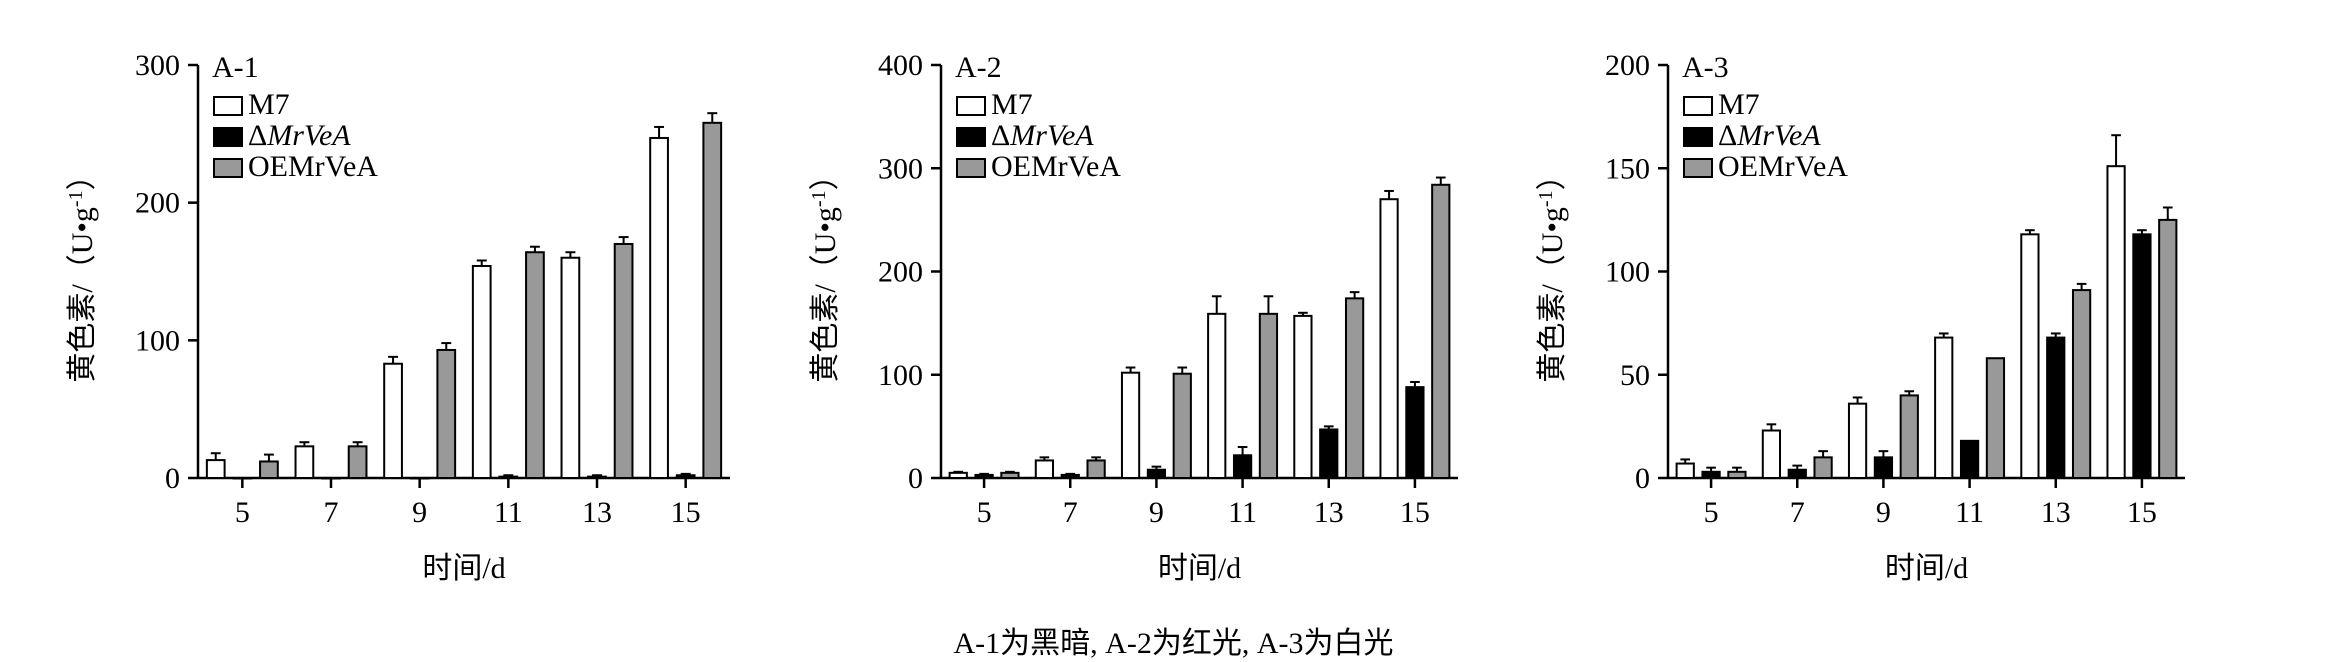 This screenshot has height=662, width=2347. Describe the element at coordinates (1627, 168) in the screenshot. I see `y-tick-label: 150` at that location.